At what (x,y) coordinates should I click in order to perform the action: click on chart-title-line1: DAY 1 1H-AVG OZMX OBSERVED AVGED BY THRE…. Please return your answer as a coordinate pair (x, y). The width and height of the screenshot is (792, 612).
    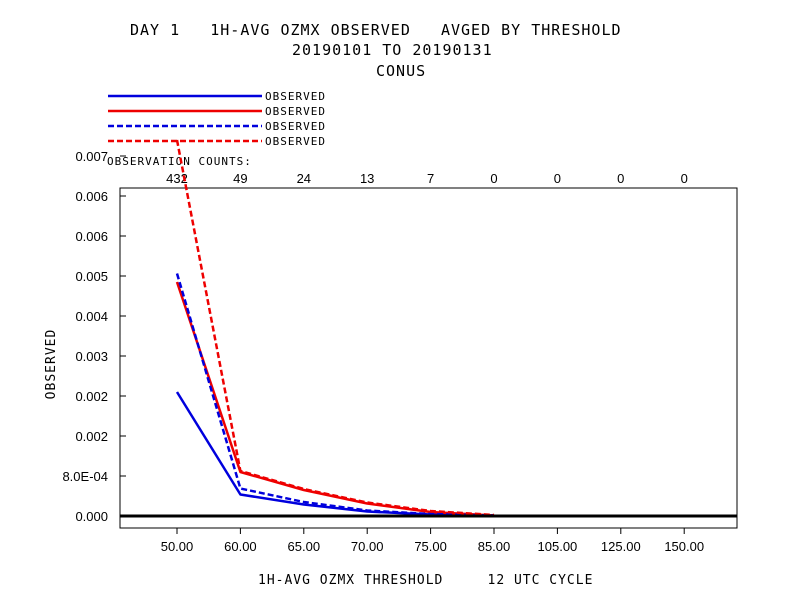
    Looking at the image, I should click on (376, 30).